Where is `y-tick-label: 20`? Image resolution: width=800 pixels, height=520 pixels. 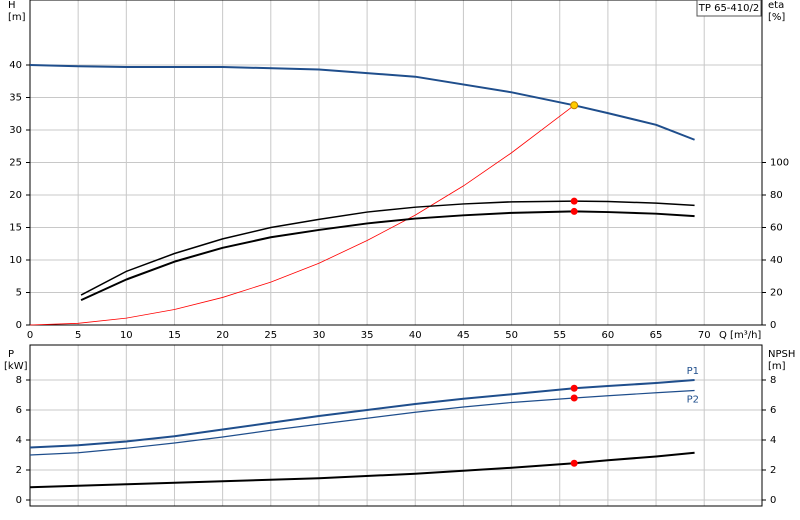 y-tick-label: 20 is located at coordinates (15, 195).